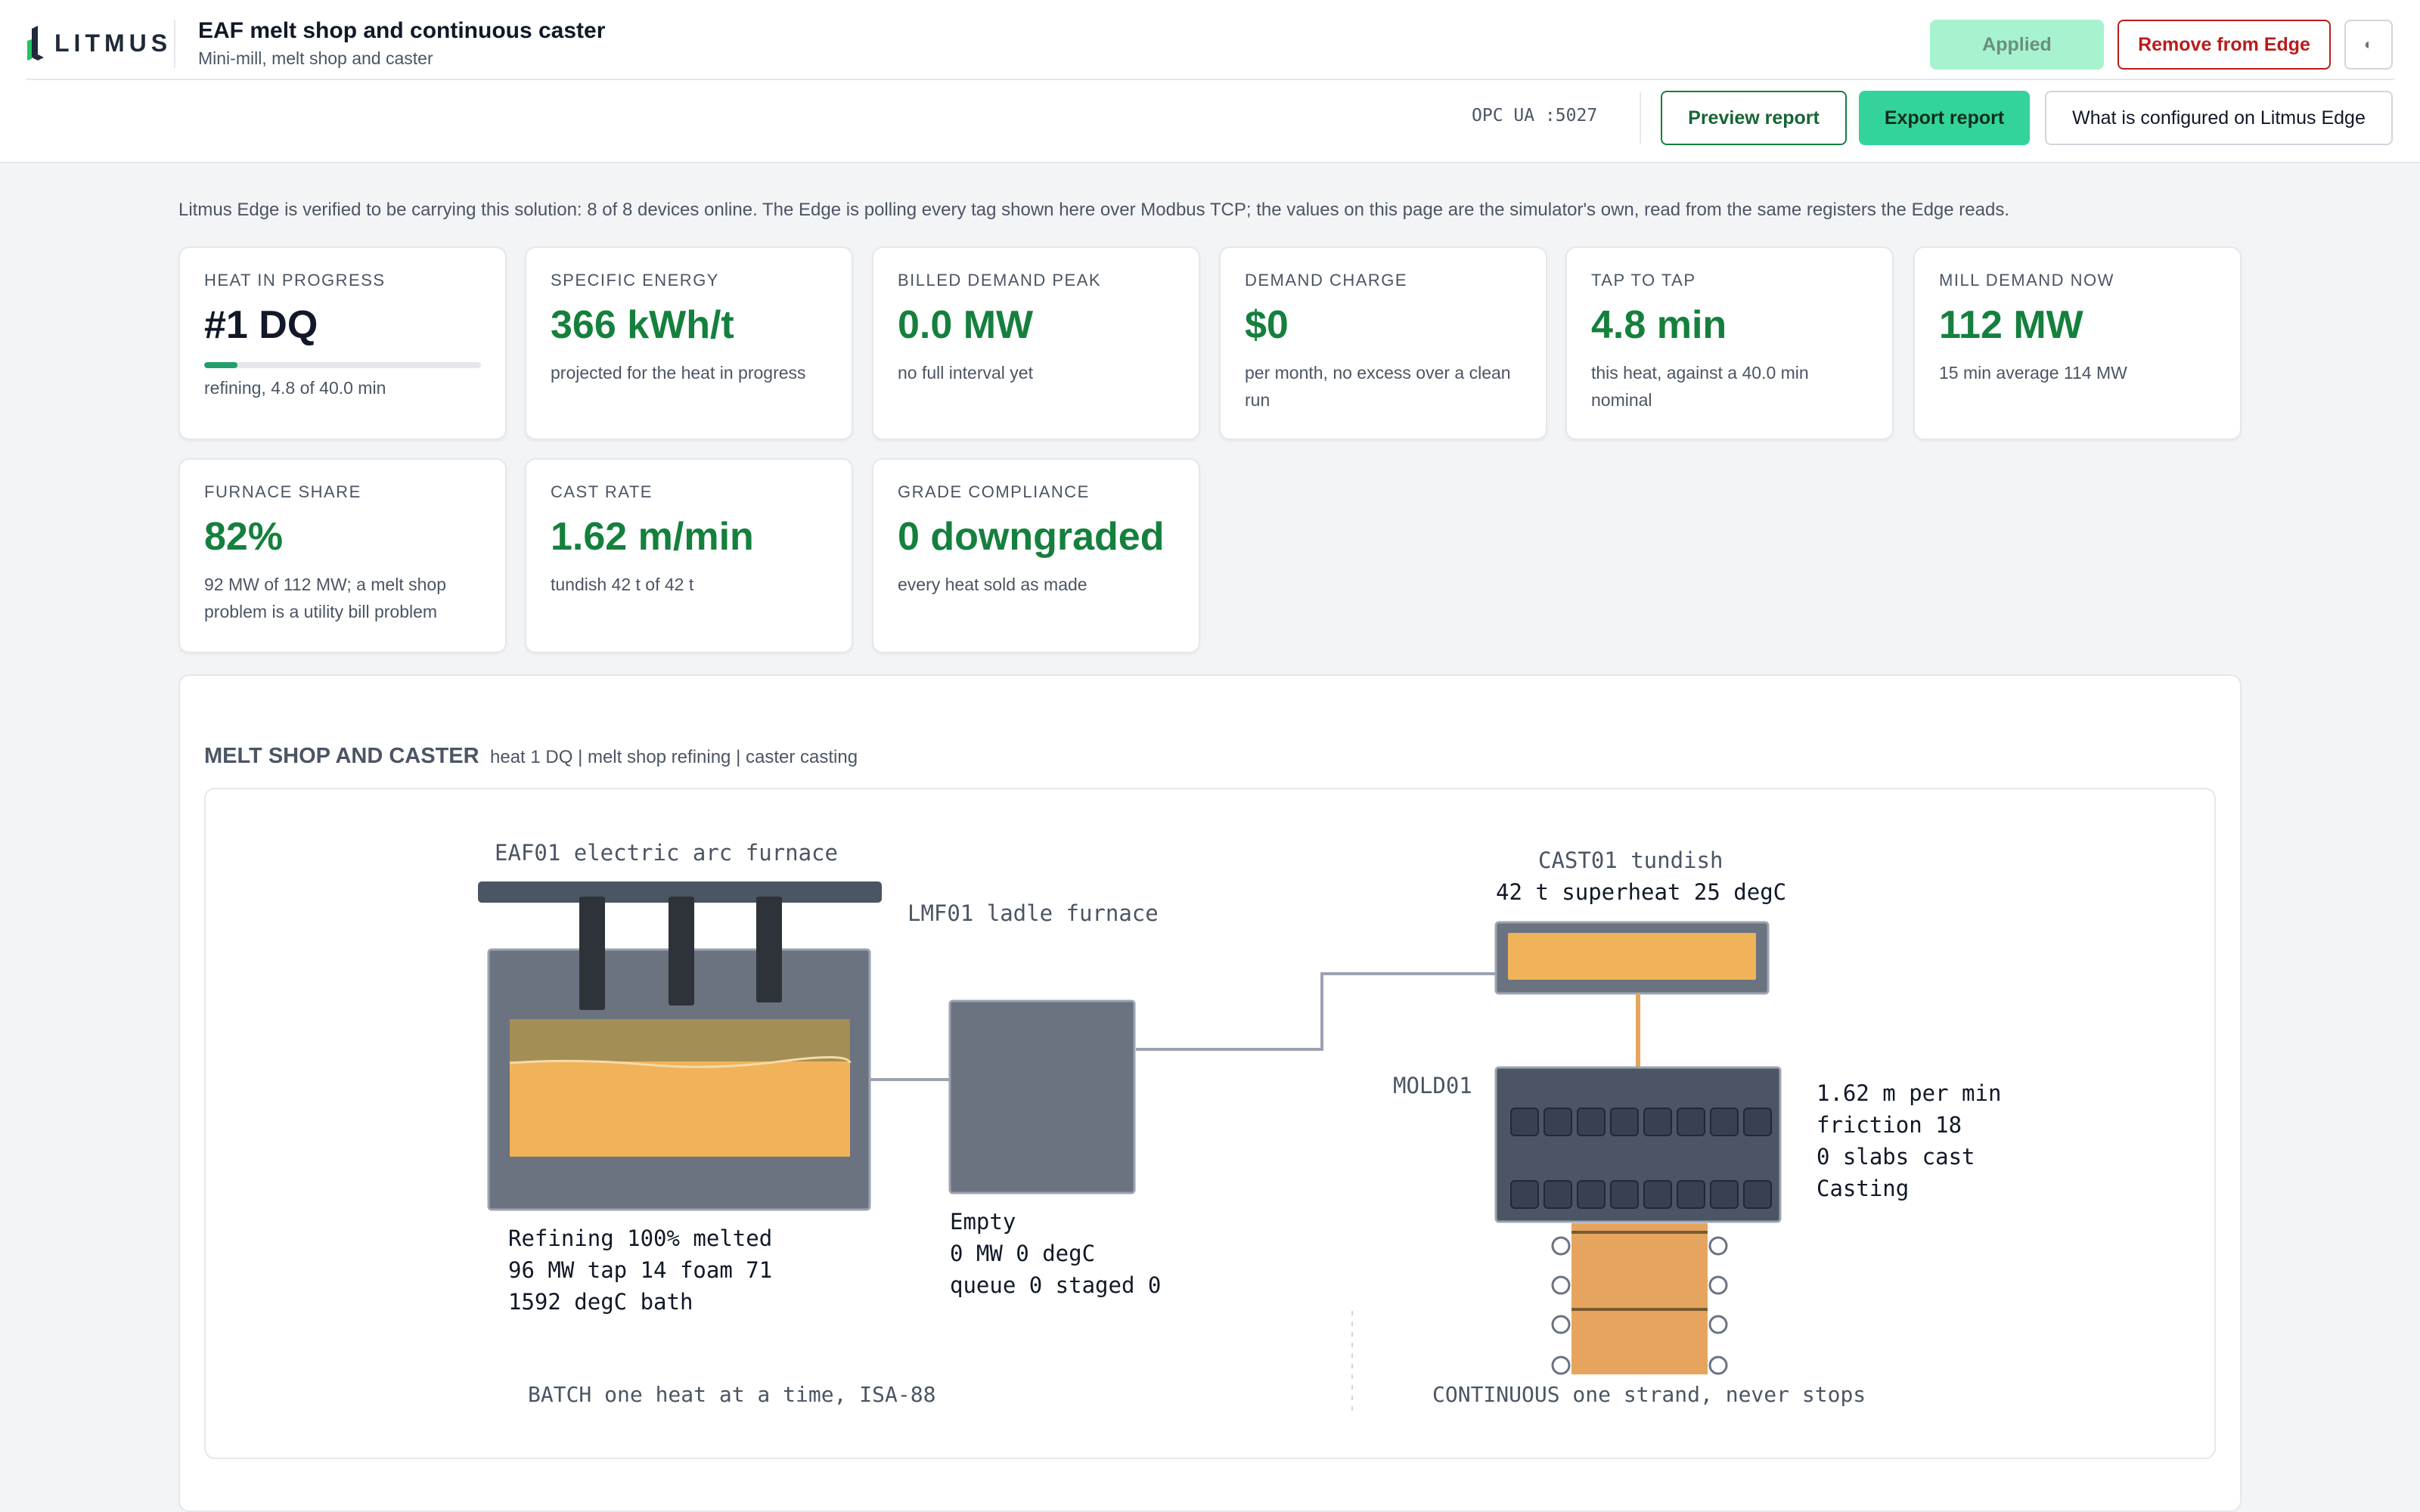 The image size is (2420, 1512). Describe the element at coordinates (221, 365) in the screenshot. I see `heat-progress-fill` at that location.